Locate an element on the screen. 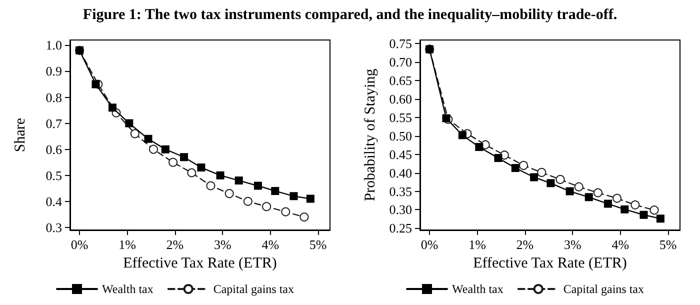  y-tick-label: 0.70 is located at coordinates (400, 62).